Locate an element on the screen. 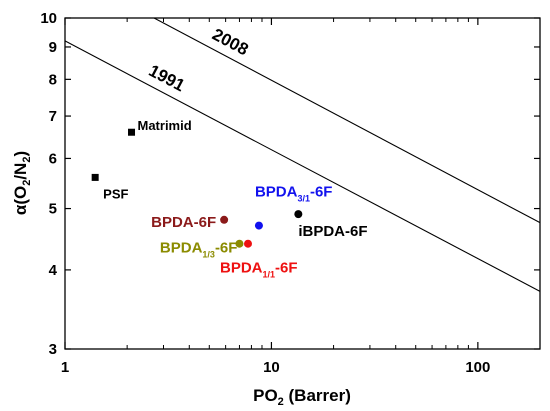 This screenshot has height=411, width=550. point-label: BPDA-6F is located at coordinates (183, 222).